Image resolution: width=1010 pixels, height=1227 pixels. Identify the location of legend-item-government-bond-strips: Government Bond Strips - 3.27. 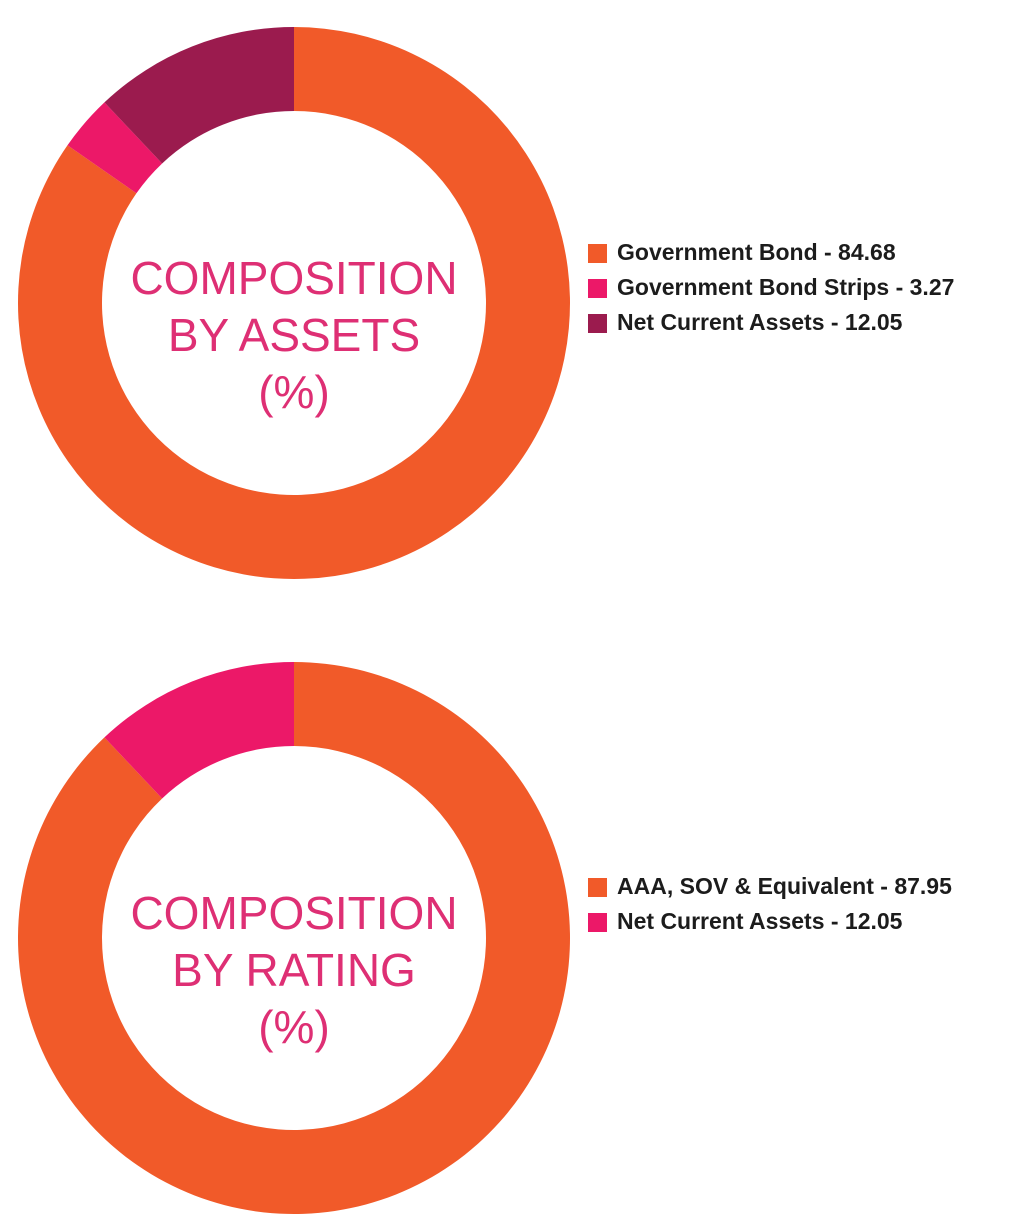
(793, 287).